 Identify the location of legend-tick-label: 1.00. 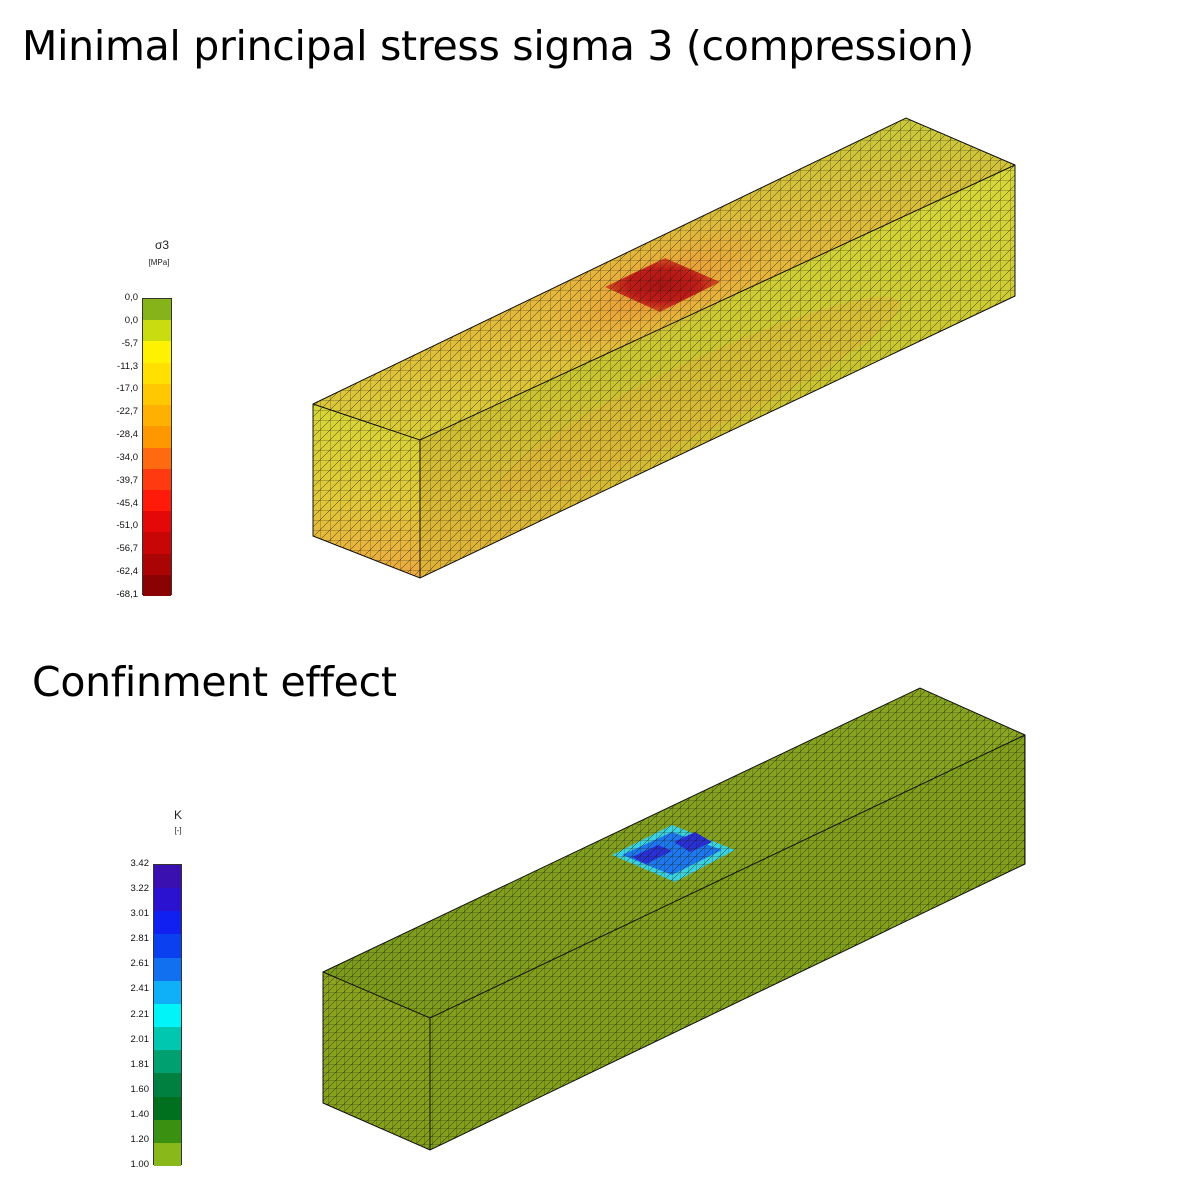
(140, 1164).